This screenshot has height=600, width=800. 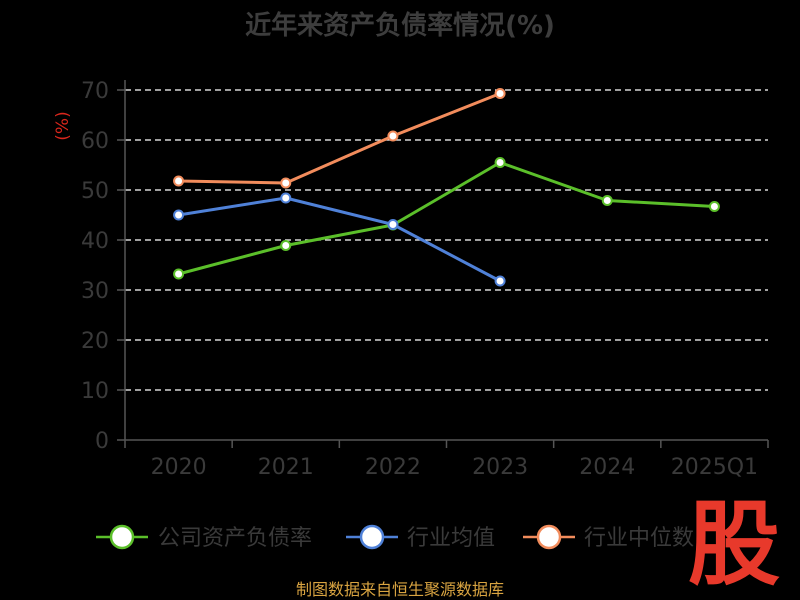 What do you see at coordinates (235, 538) in the screenshot?
I see `legend-label-0: 公司资产负债率` at bounding box center [235, 538].